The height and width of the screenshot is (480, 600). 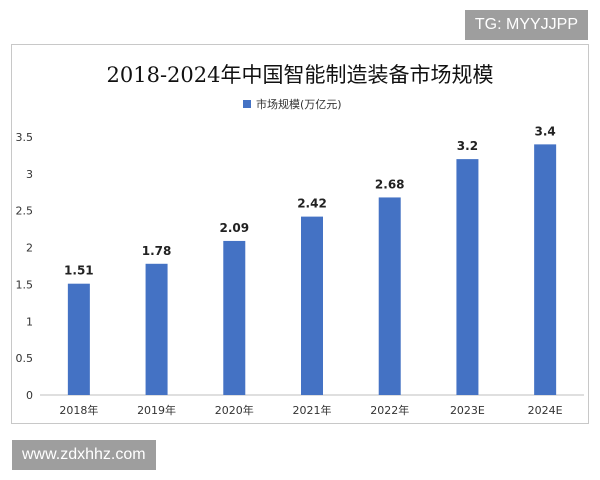 I want to click on x-tick-label: 2021年, so click(x=312, y=410).